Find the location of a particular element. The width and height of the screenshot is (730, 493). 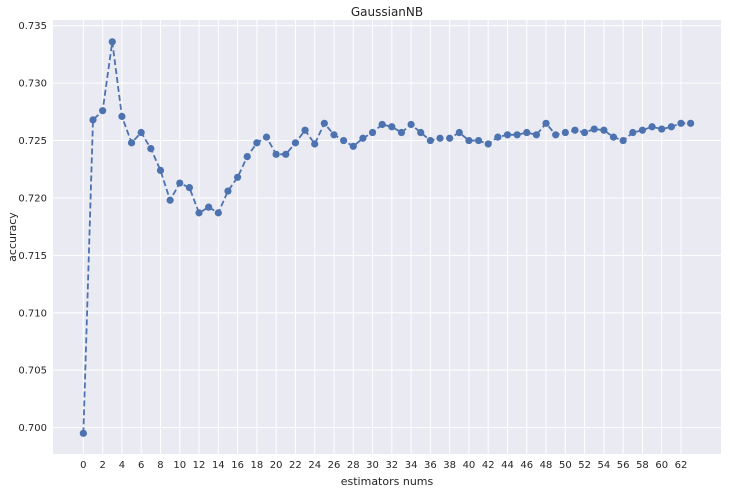

y-tick-label: 0.735 is located at coordinates (32, 26).